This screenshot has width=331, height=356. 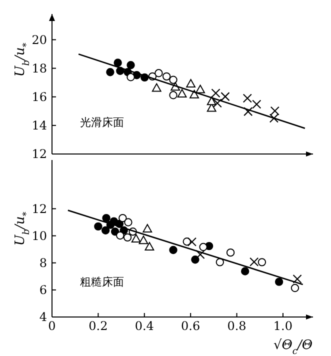 What do you see at coordinates (98, 326) in the screenshot?
I see `x-tick-label: 0.2` at bounding box center [98, 326].